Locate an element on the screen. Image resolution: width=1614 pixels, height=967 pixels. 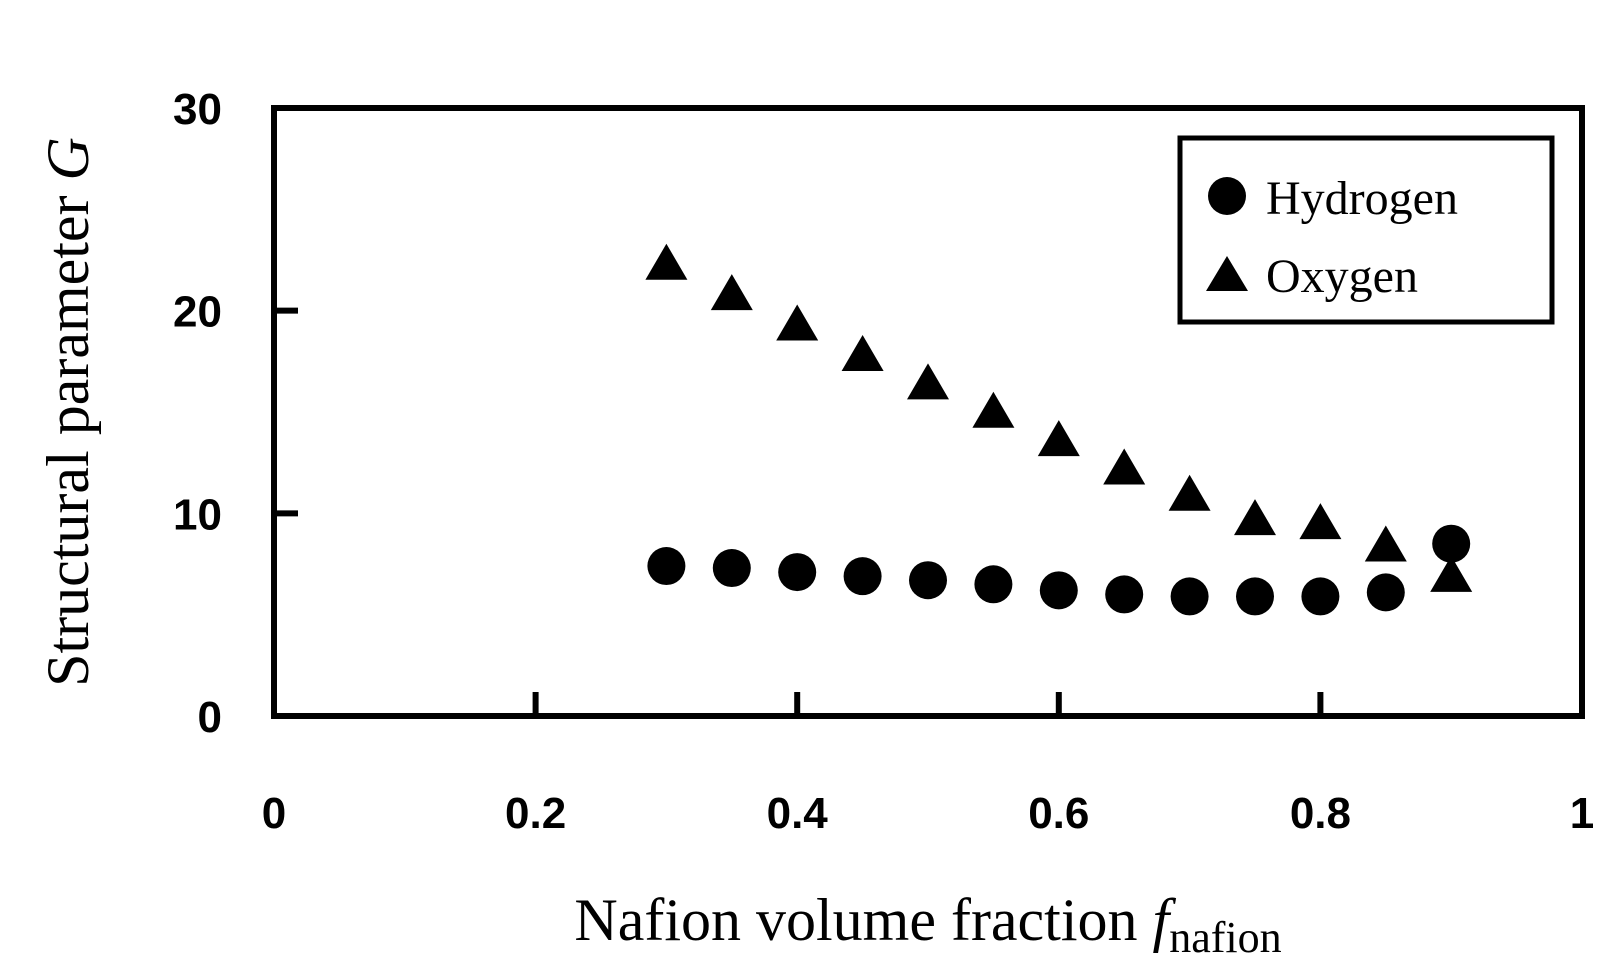
x-tick-label: 0.2 is located at coordinates (535, 813).